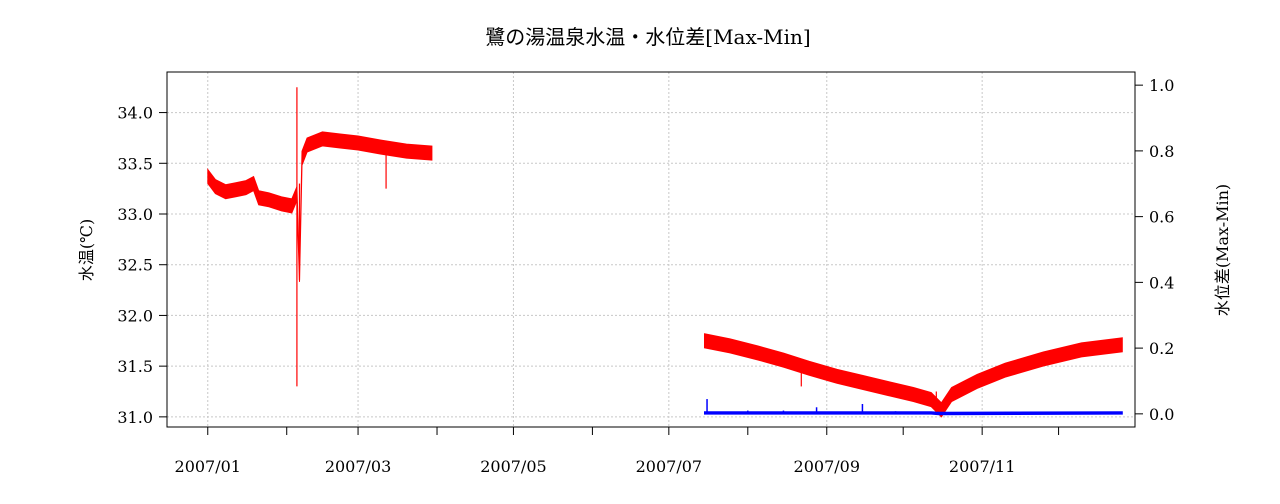  Describe the element at coordinates (358, 466) in the screenshot. I see `x-tick-label: 2007/03` at that location.